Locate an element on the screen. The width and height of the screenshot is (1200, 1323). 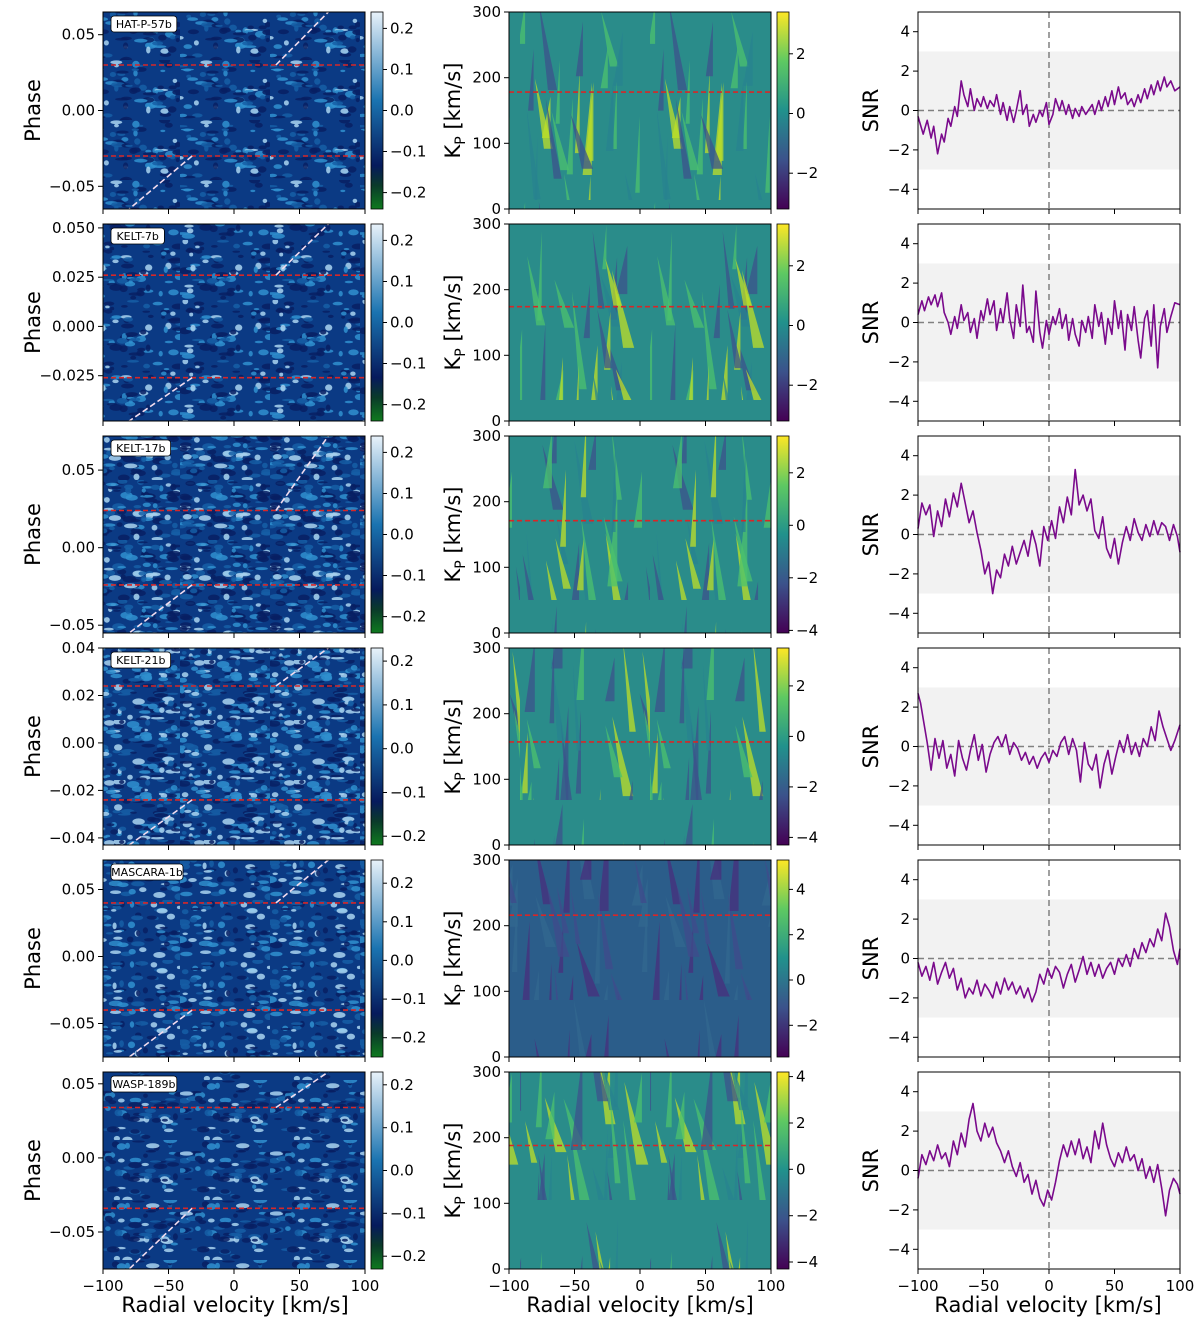
col3-xlabel: Radial velocity [km/s] is located at coordinates (1047, 1305).